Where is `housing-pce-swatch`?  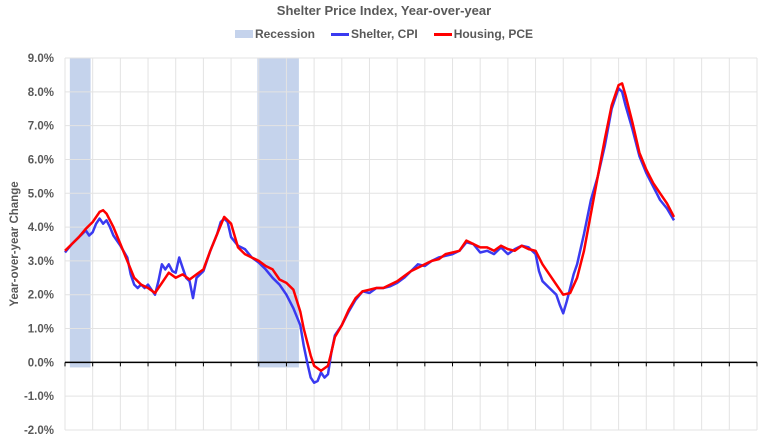
housing-pce-swatch is located at coordinates (442, 34).